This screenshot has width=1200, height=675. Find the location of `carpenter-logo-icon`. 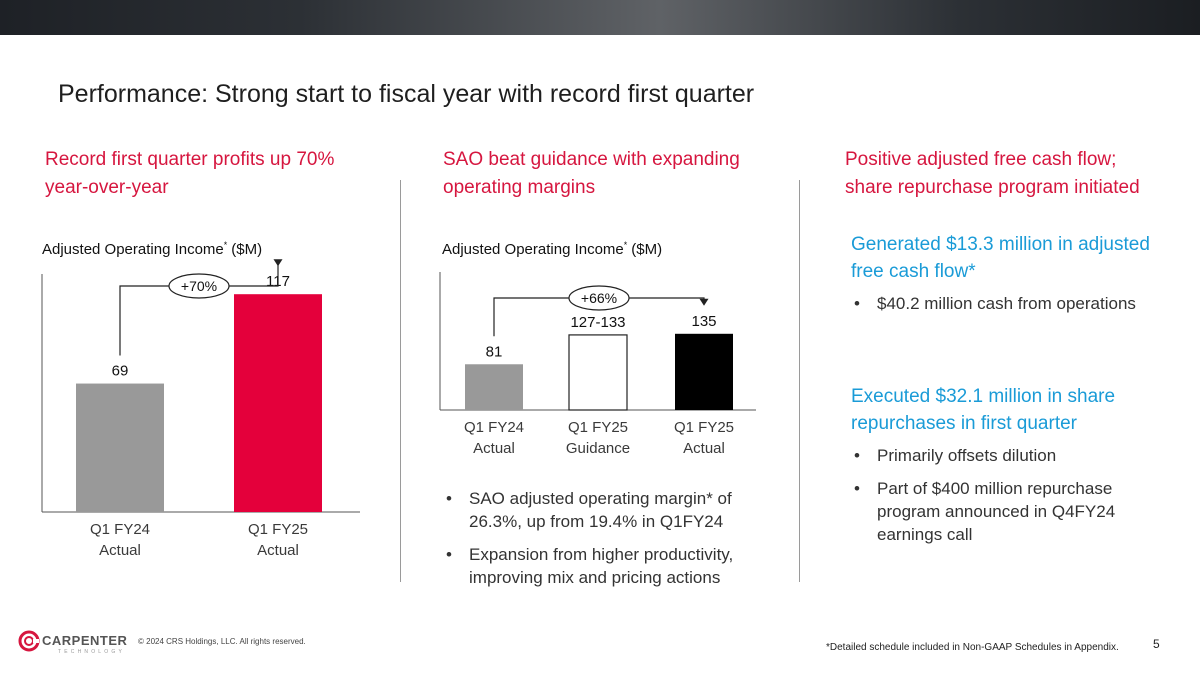

carpenter-logo-icon is located at coordinates (29, 641).